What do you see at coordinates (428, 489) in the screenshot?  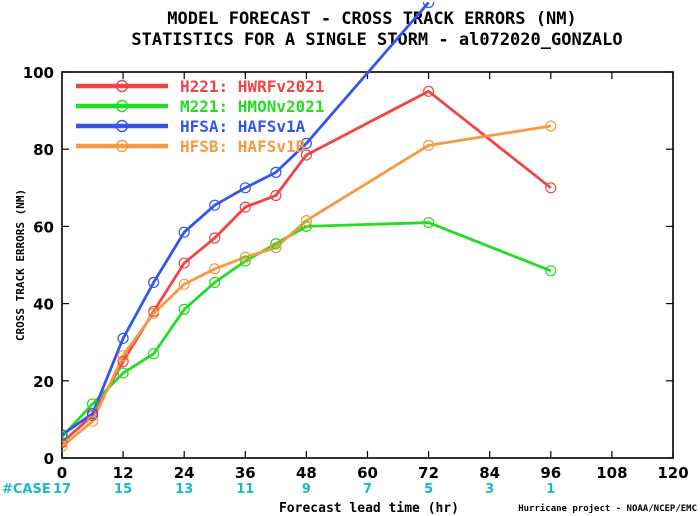 I see `case-count: 5` at bounding box center [428, 489].